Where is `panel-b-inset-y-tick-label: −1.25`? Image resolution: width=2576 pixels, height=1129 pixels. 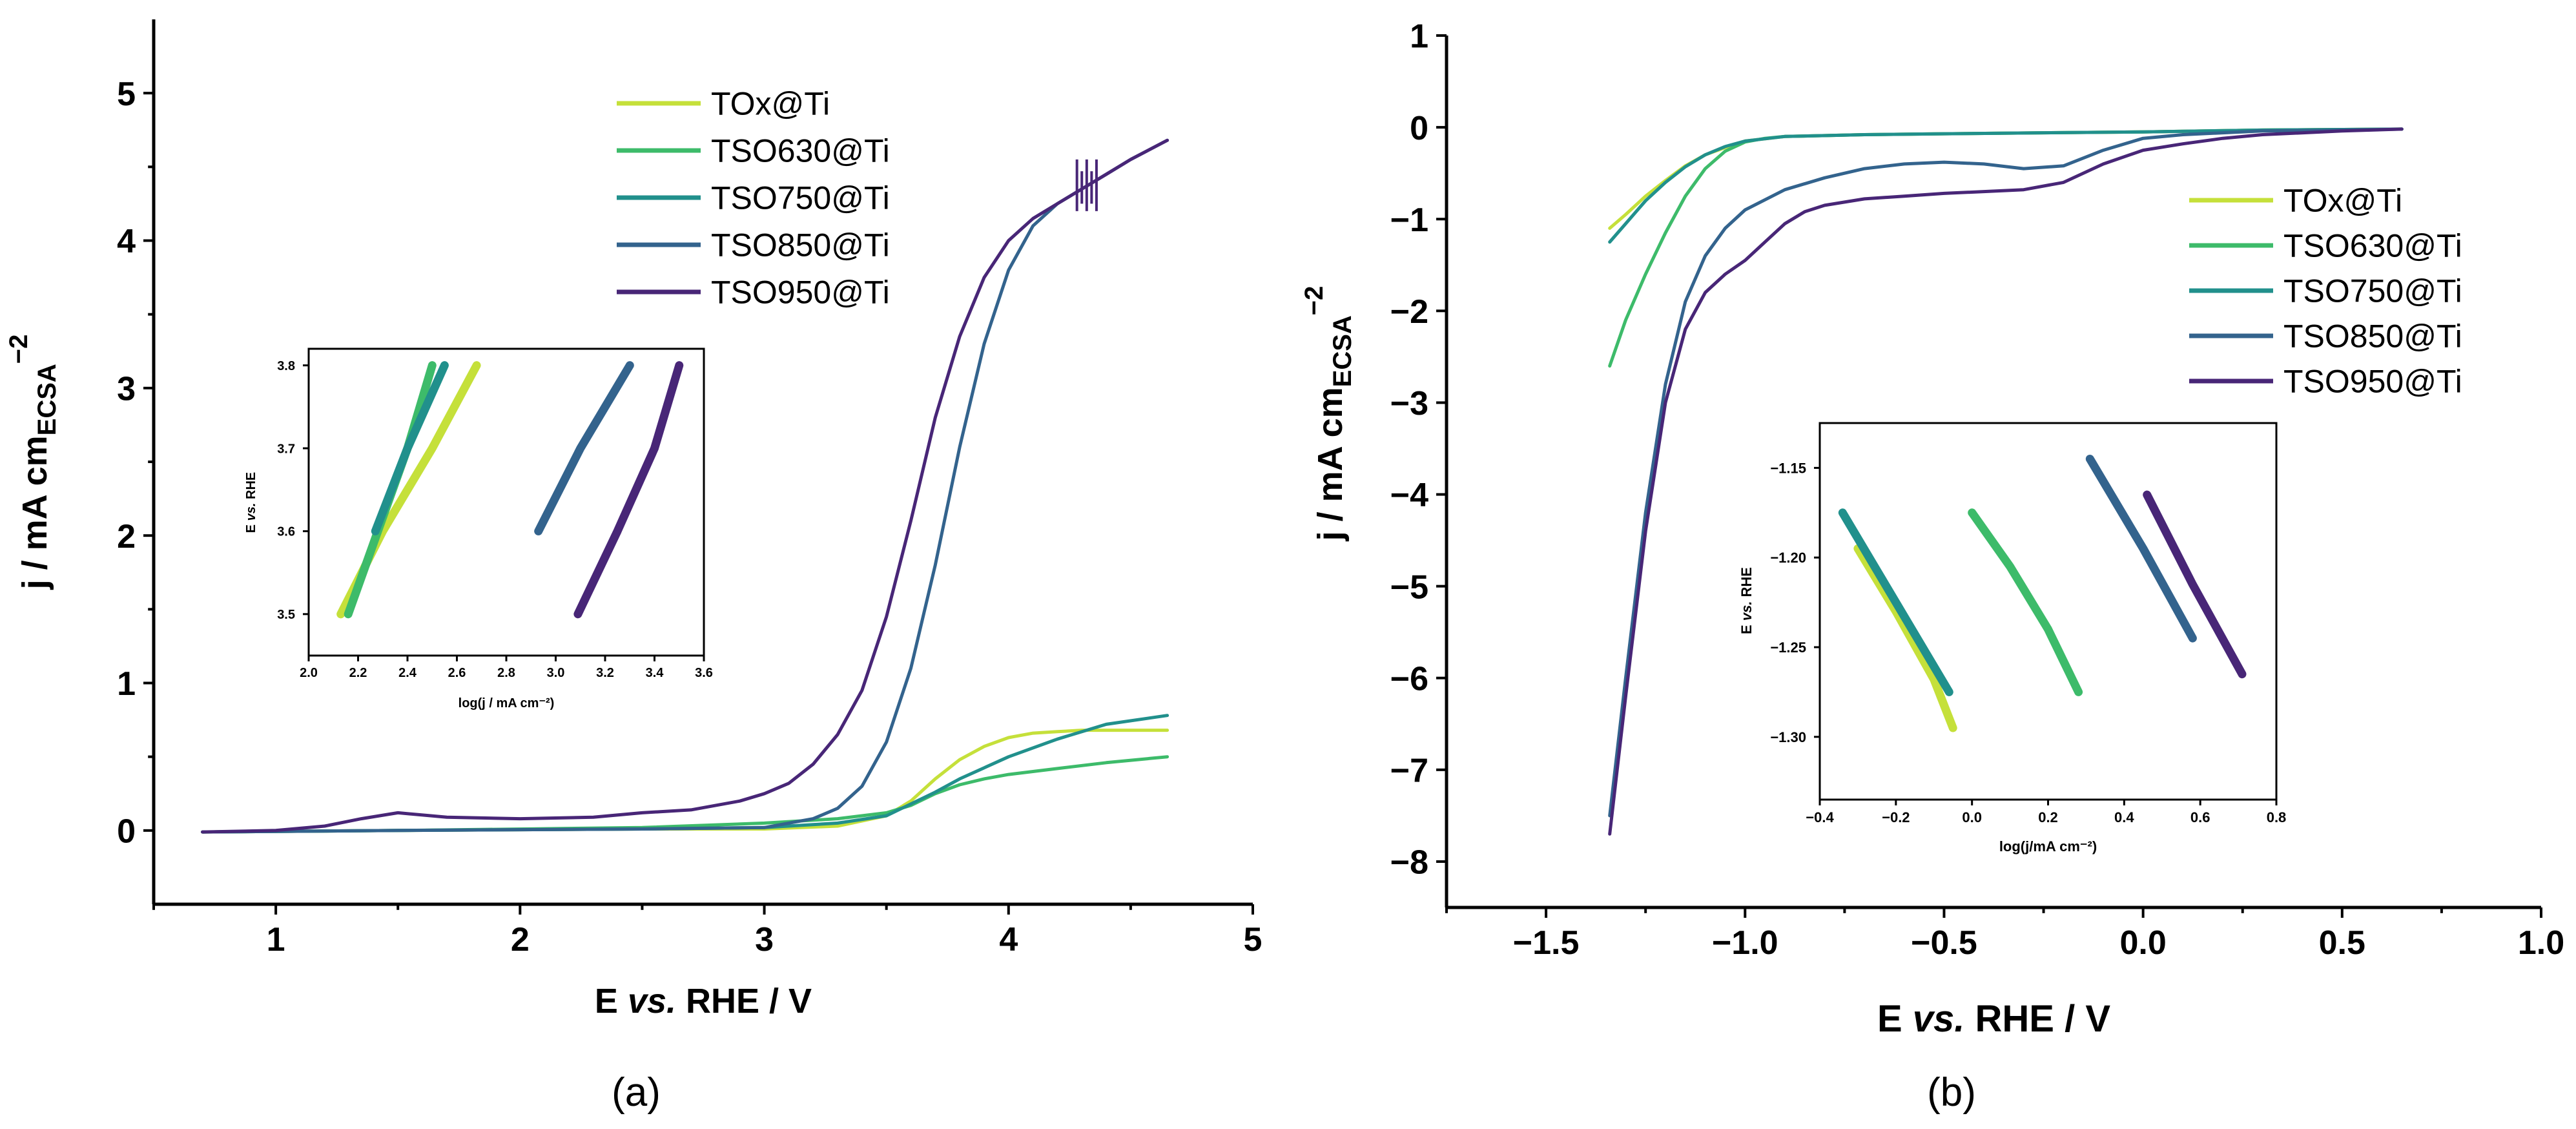 panel-b-inset-y-tick-label: −1.25 is located at coordinates (1788, 647).